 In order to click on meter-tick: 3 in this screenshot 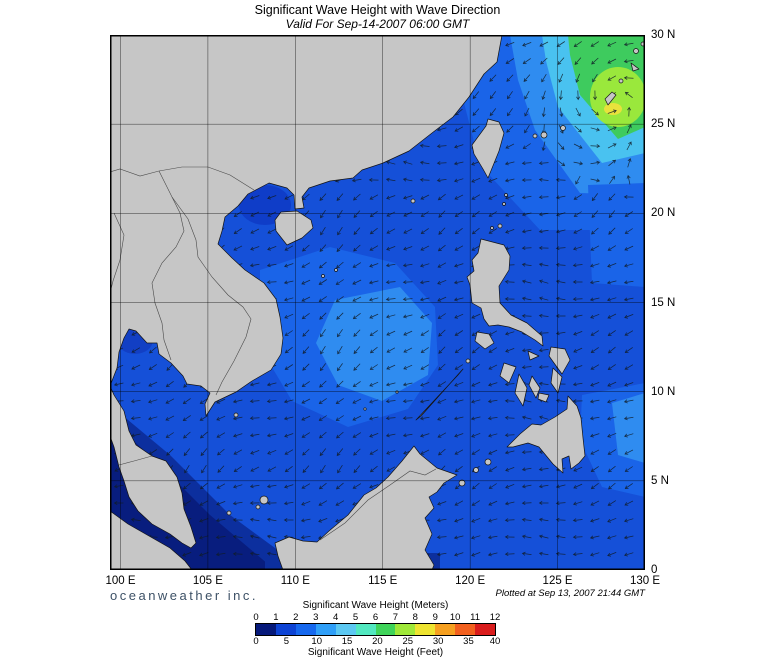, I will do `click(316, 617)`.